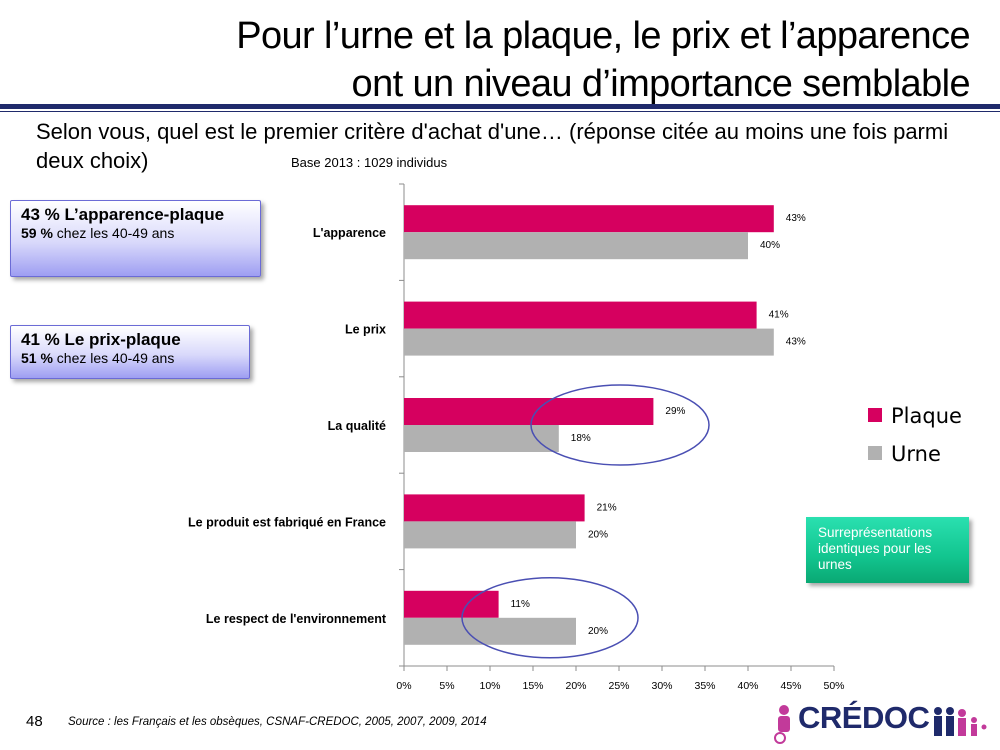 This screenshot has height=750, width=1000. I want to click on x-tick-label: 5%, so click(446, 686).